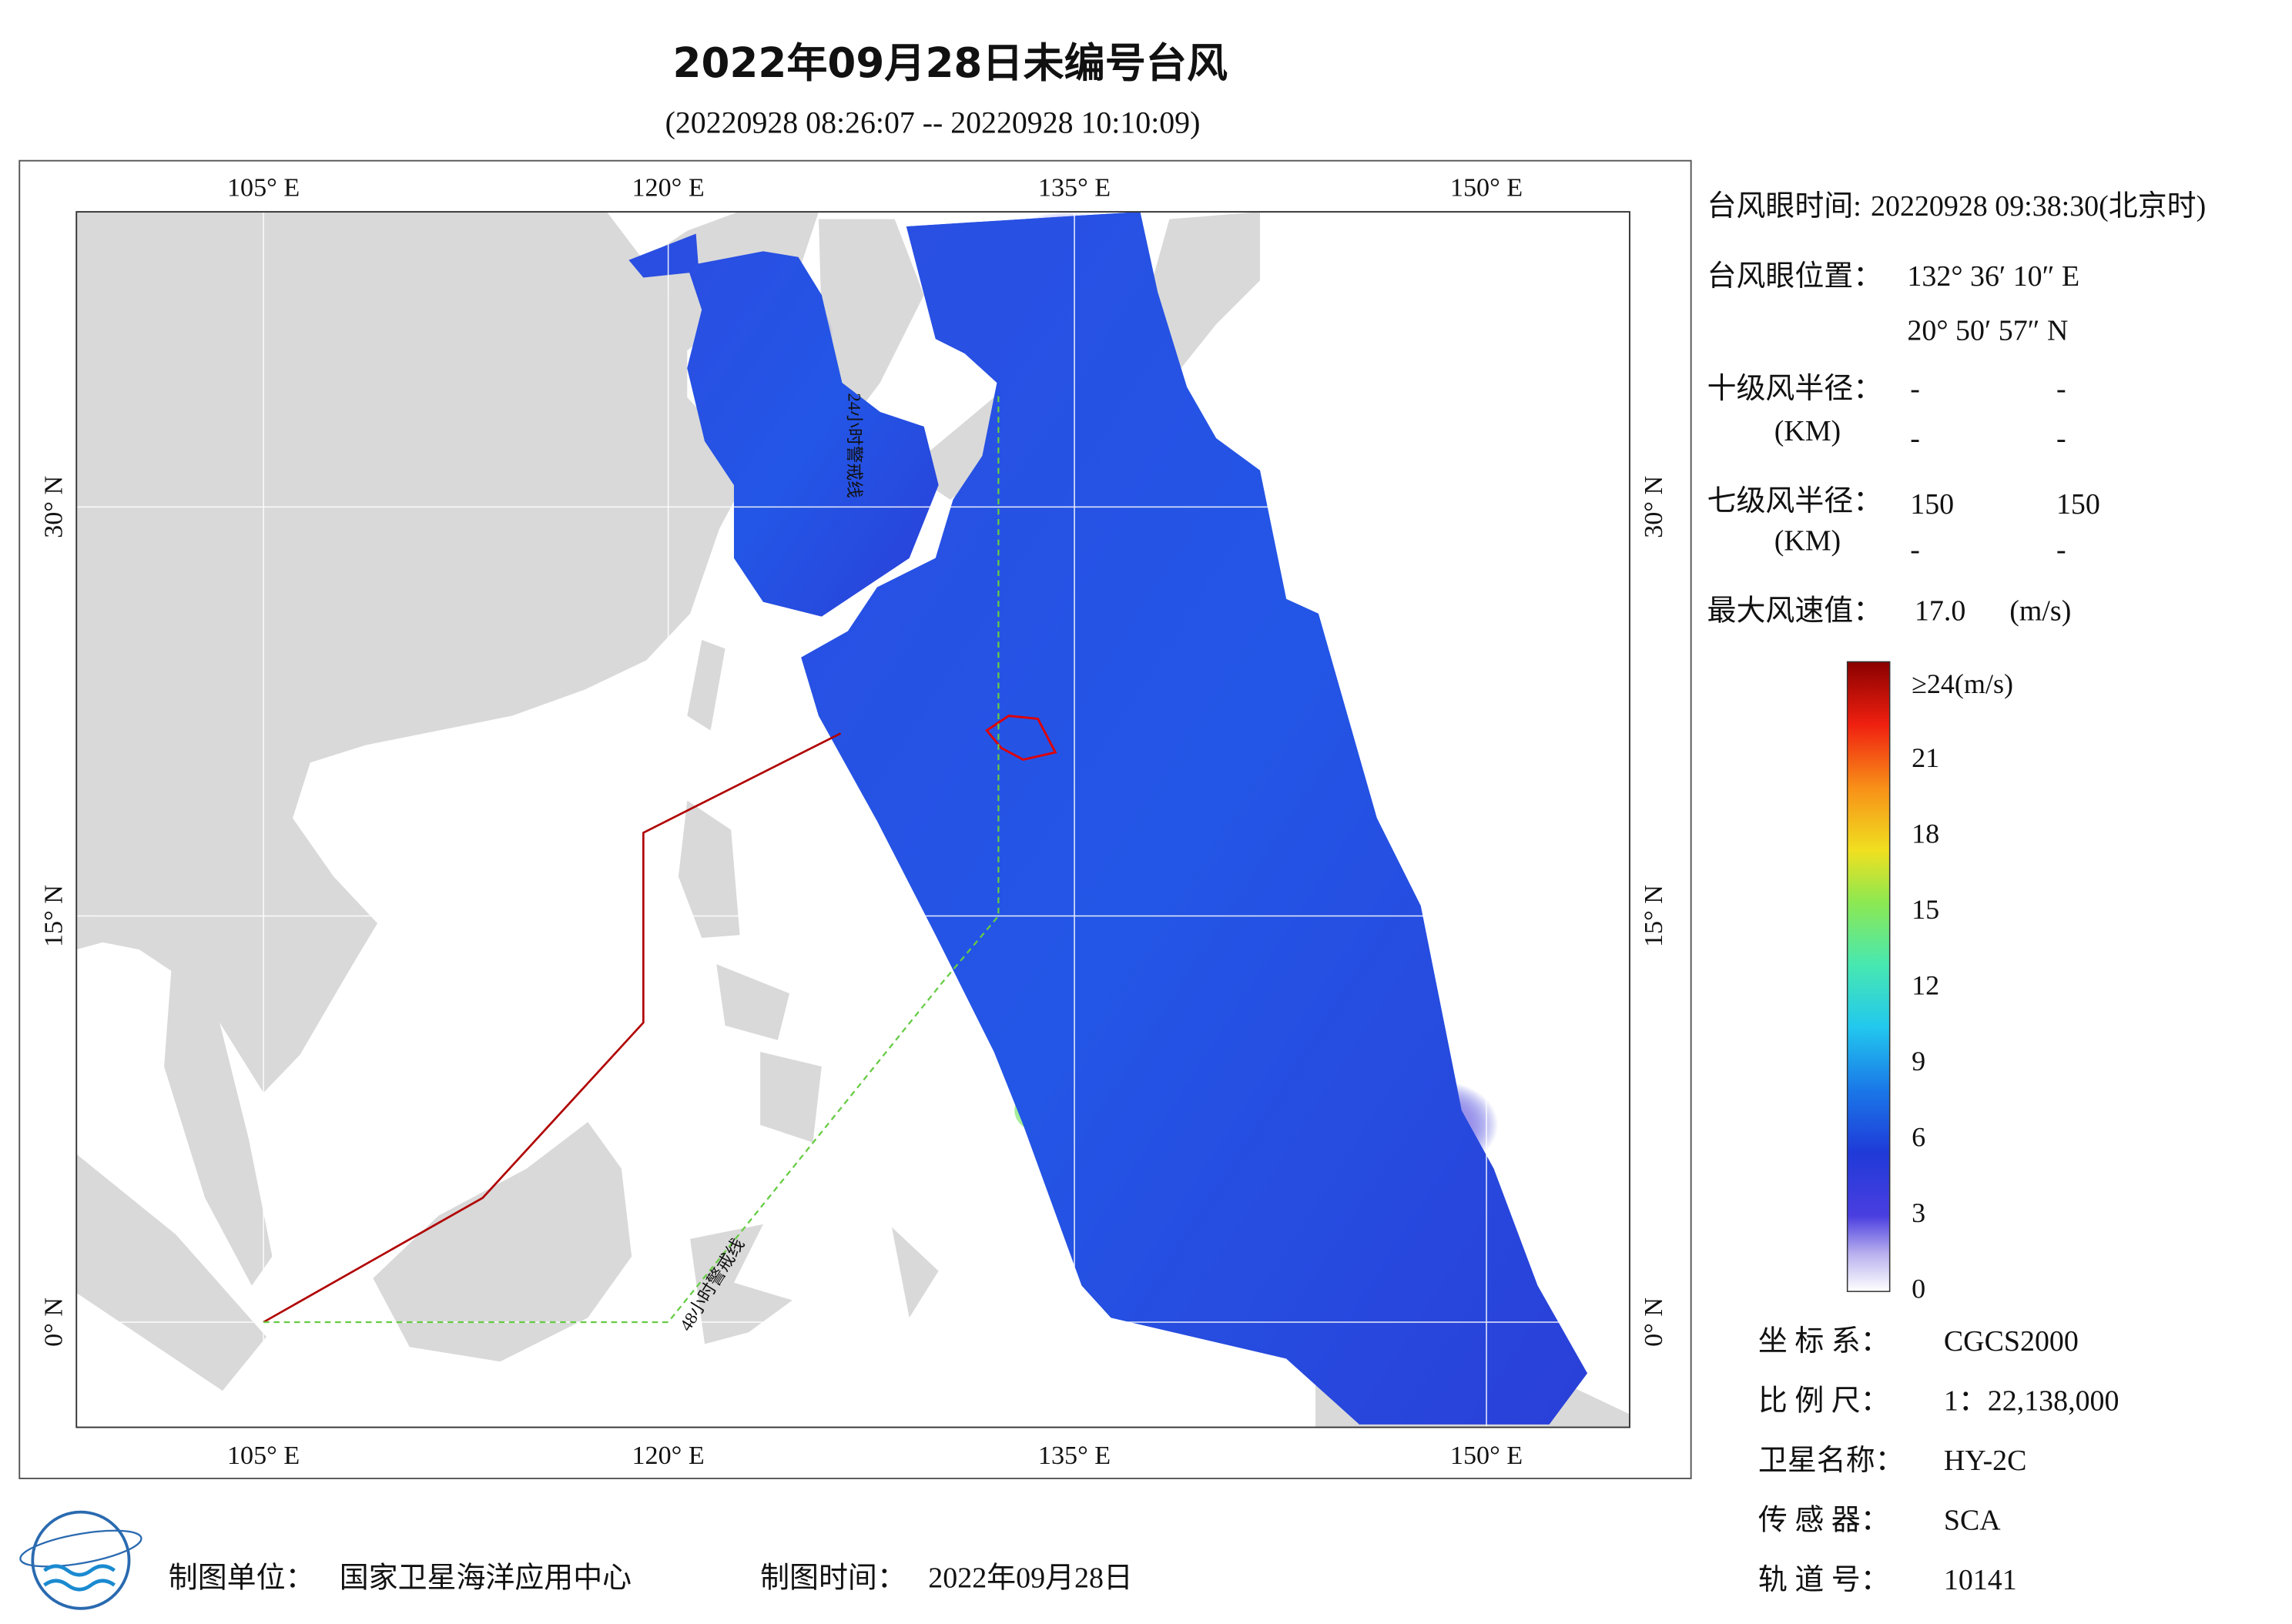 This screenshot has width=2292, height=1624. What do you see at coordinates (1824, 1401) in the screenshot?
I see `product-label: 比 例 尺：` at bounding box center [1824, 1401].